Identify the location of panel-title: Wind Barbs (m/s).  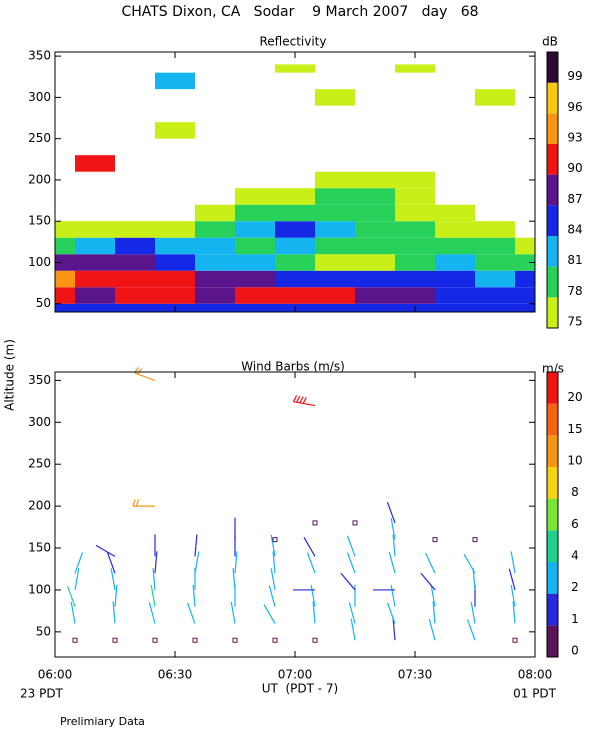
(293, 367).